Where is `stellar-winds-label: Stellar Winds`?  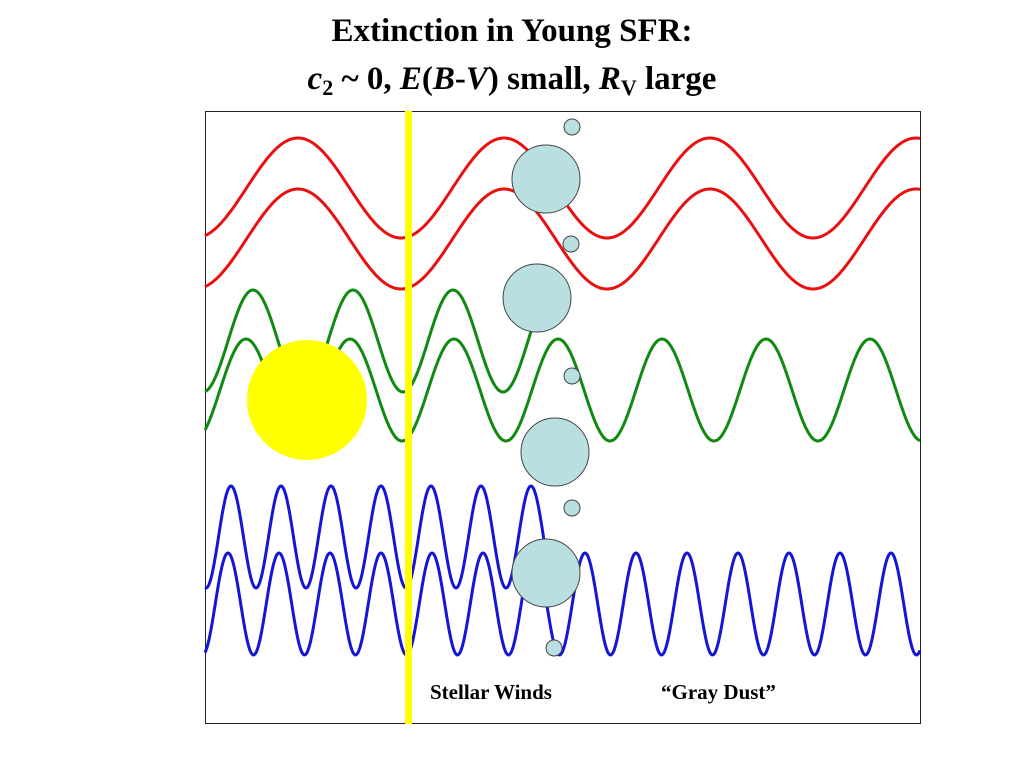 stellar-winds-label: Stellar Winds is located at coordinates (491, 692).